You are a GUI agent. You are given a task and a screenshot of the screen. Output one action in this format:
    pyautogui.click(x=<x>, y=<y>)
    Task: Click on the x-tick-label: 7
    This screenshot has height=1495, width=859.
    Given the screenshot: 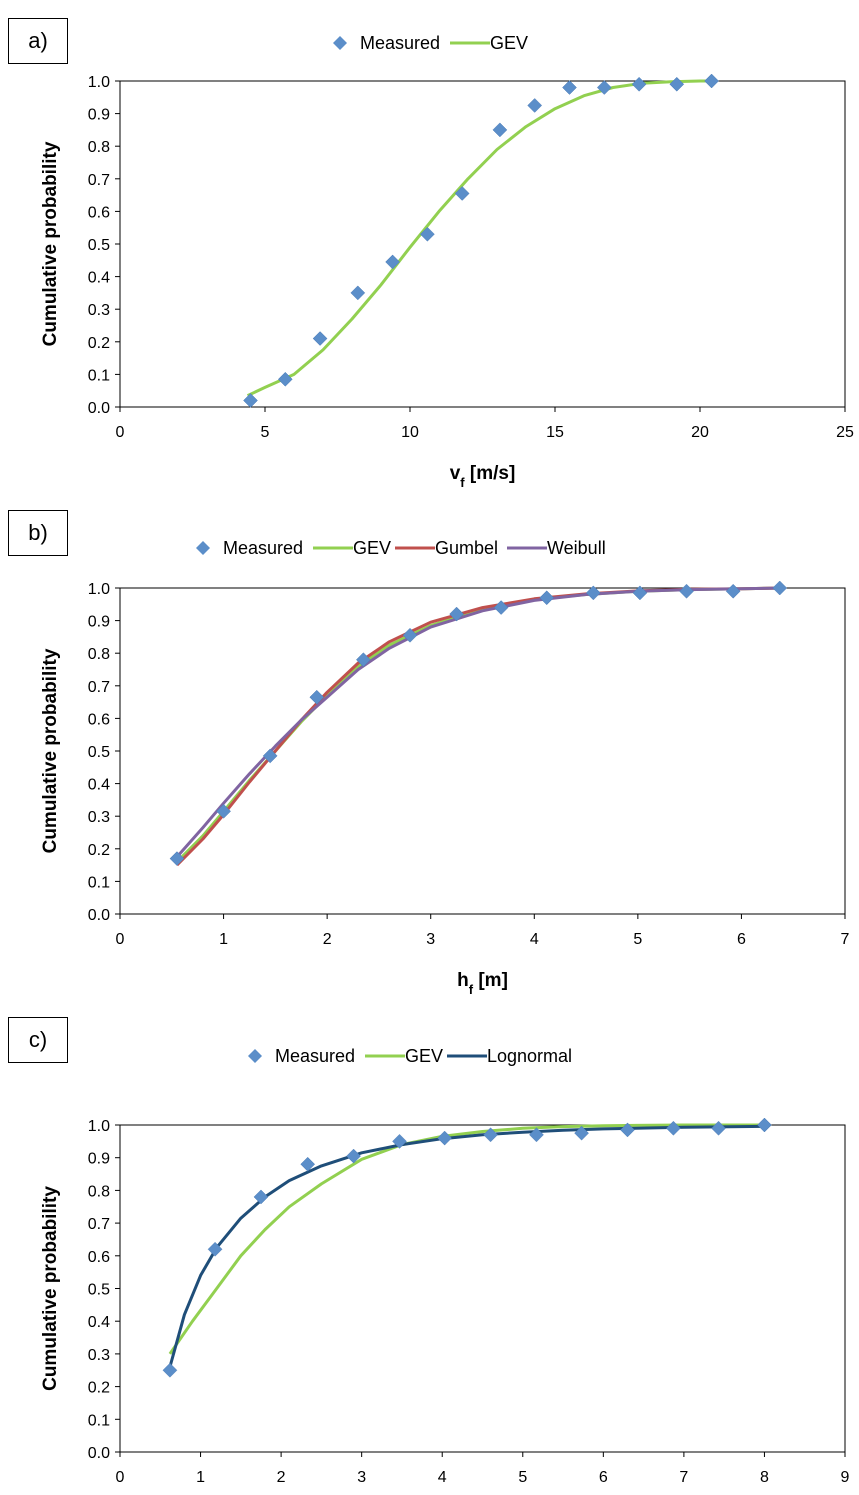 What is the action you would take?
    pyautogui.click(x=683, y=1477)
    